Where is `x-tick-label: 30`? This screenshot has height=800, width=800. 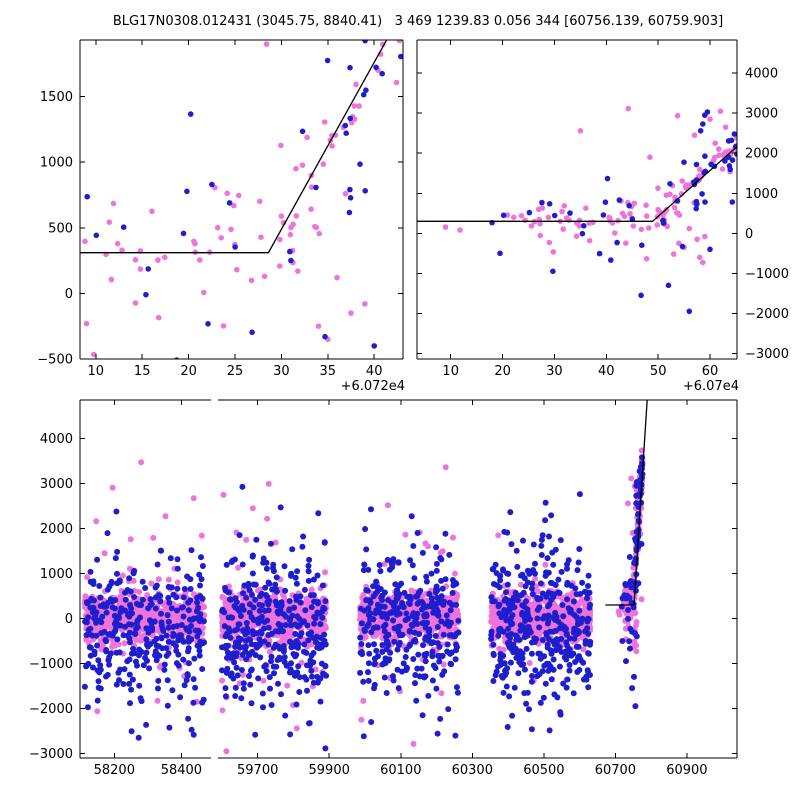 x-tick-label: 30 is located at coordinates (281, 371).